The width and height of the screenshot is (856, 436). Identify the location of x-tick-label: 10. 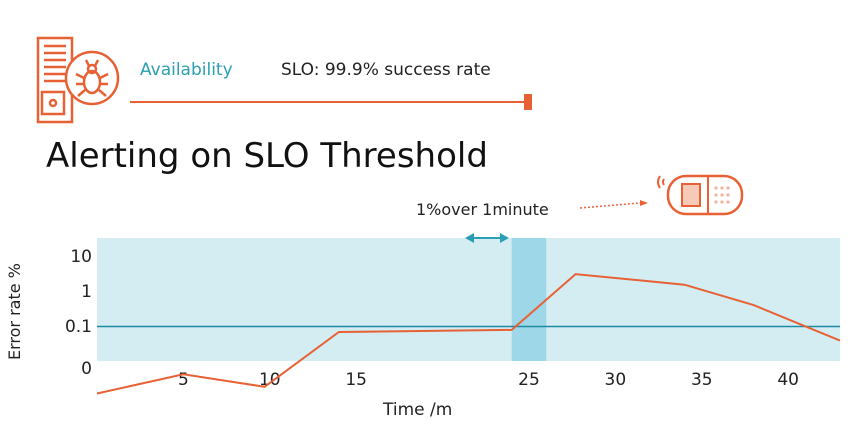
(270, 380).